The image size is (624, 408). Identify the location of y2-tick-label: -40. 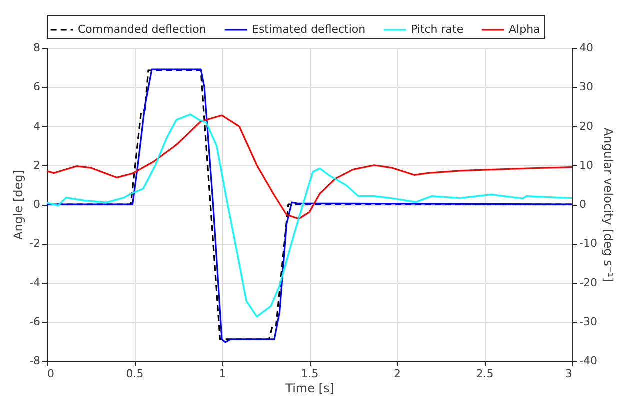
(589, 361).